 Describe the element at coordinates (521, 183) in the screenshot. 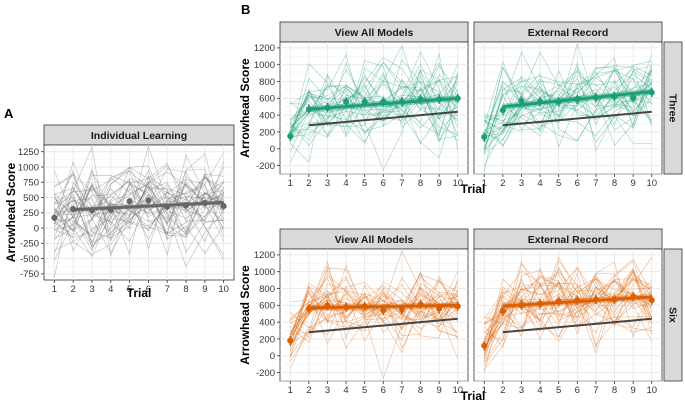

I see `x-tick-label: 3` at that location.